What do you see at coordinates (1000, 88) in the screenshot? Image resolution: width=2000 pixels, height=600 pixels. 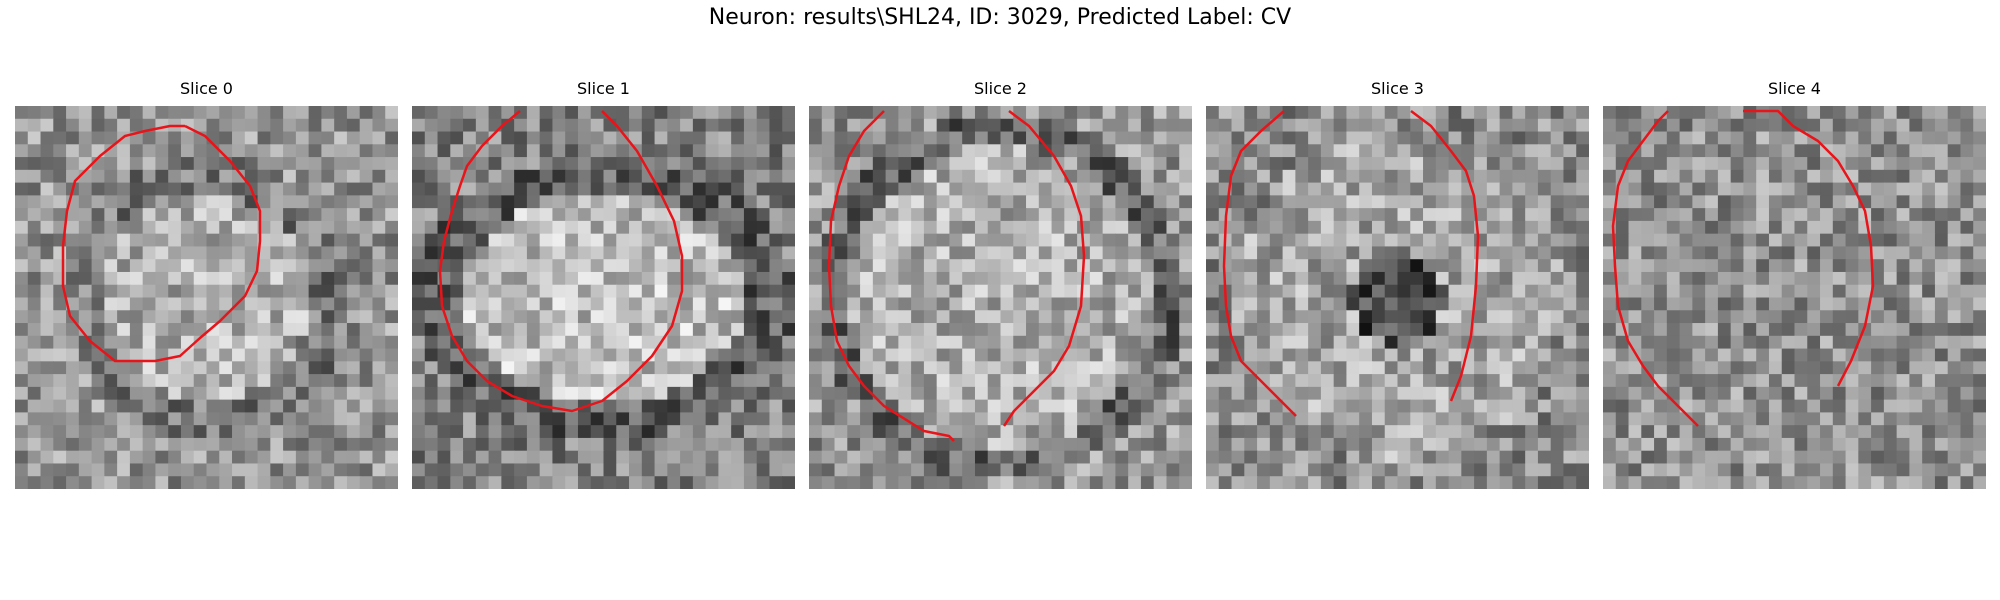 I see `slice-title: Slice 2` at bounding box center [1000, 88].